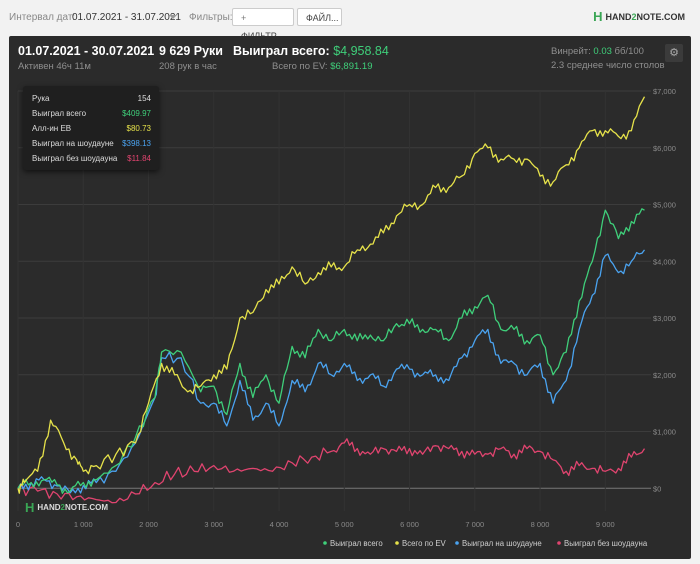  What do you see at coordinates (138, 128) in the screenshot?
I see `tooltip-value: $80.73` at bounding box center [138, 128].